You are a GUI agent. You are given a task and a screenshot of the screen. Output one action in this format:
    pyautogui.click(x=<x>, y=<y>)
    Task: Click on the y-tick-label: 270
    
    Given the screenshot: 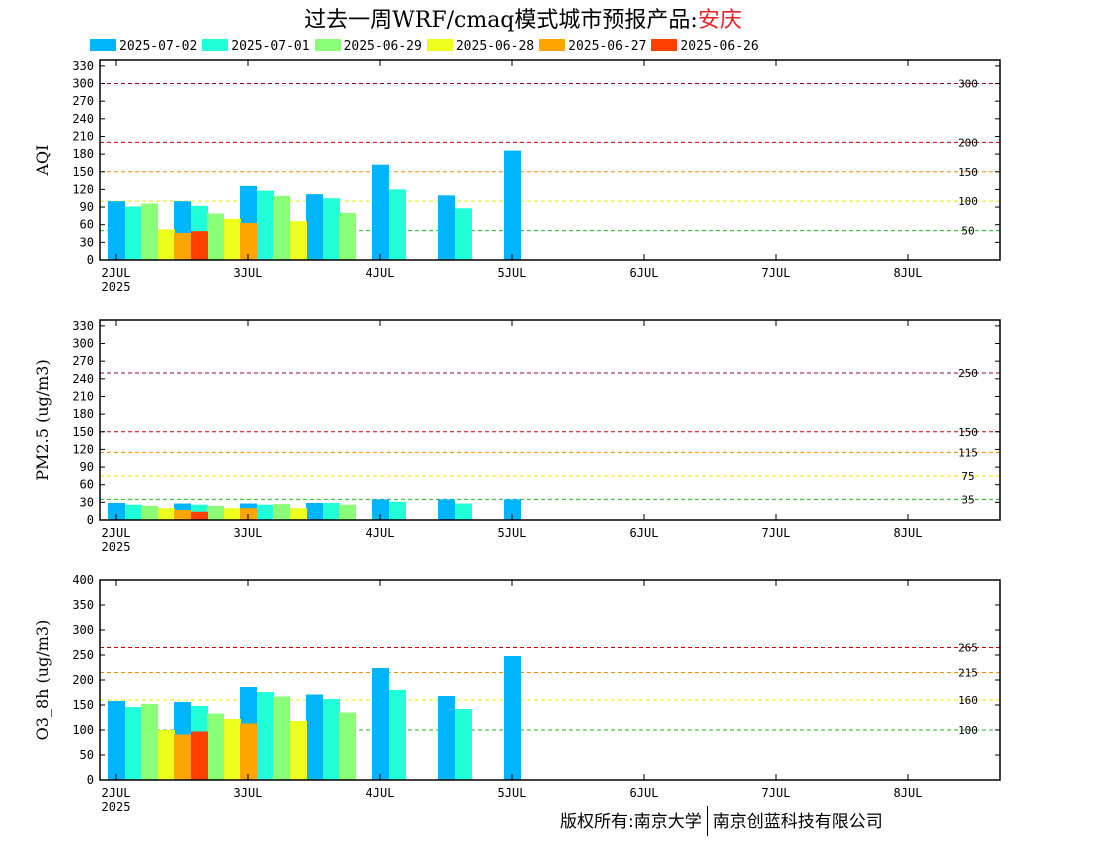 What is the action you would take?
    pyautogui.click(x=83, y=101)
    